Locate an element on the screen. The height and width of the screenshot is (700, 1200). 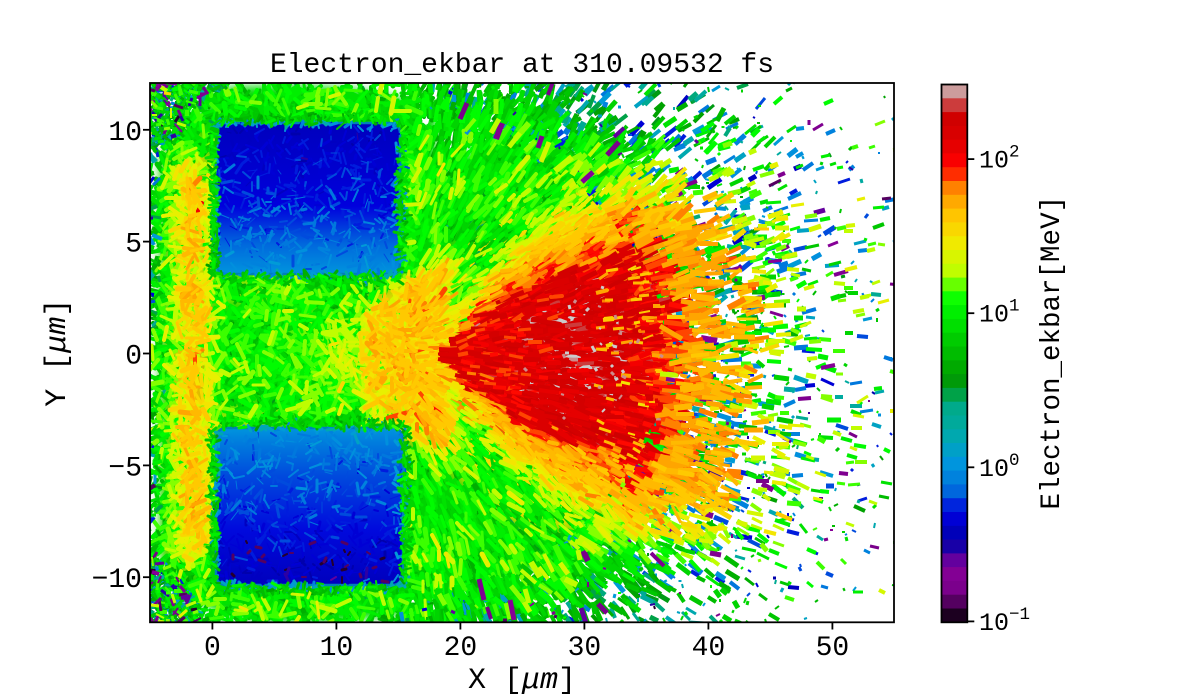
svg-text: 20 is located at coordinates (461, 648).